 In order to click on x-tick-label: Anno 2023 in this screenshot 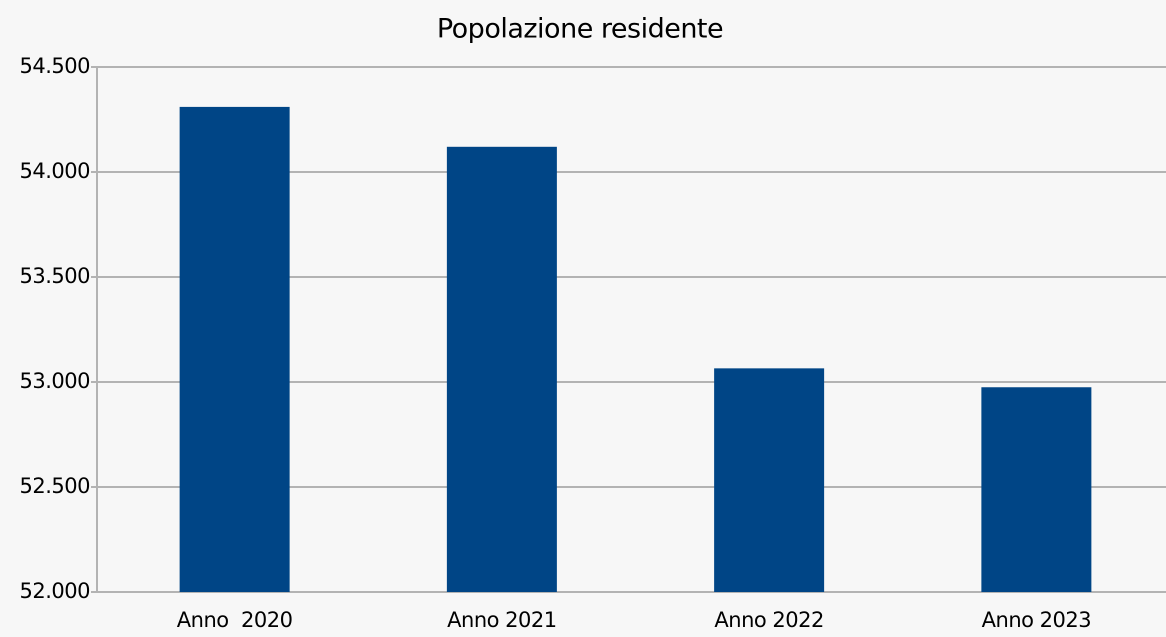, I will do `click(1036, 620)`.